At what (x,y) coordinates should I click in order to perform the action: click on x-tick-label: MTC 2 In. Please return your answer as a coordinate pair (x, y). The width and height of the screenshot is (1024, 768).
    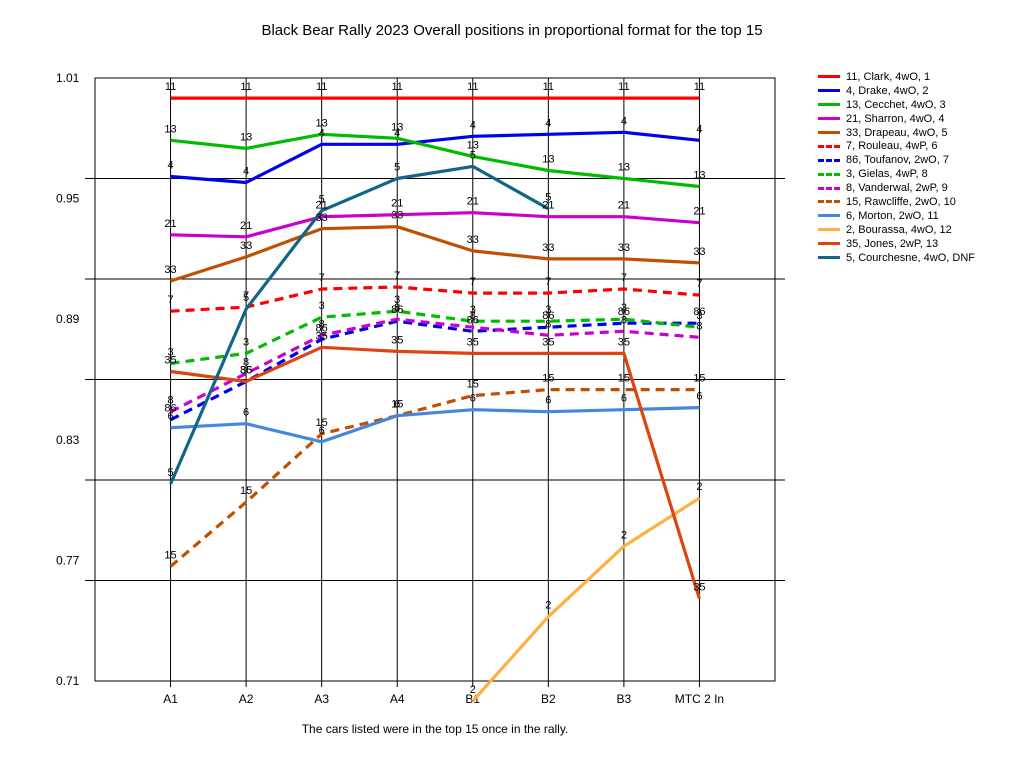
    Looking at the image, I should click on (699, 699).